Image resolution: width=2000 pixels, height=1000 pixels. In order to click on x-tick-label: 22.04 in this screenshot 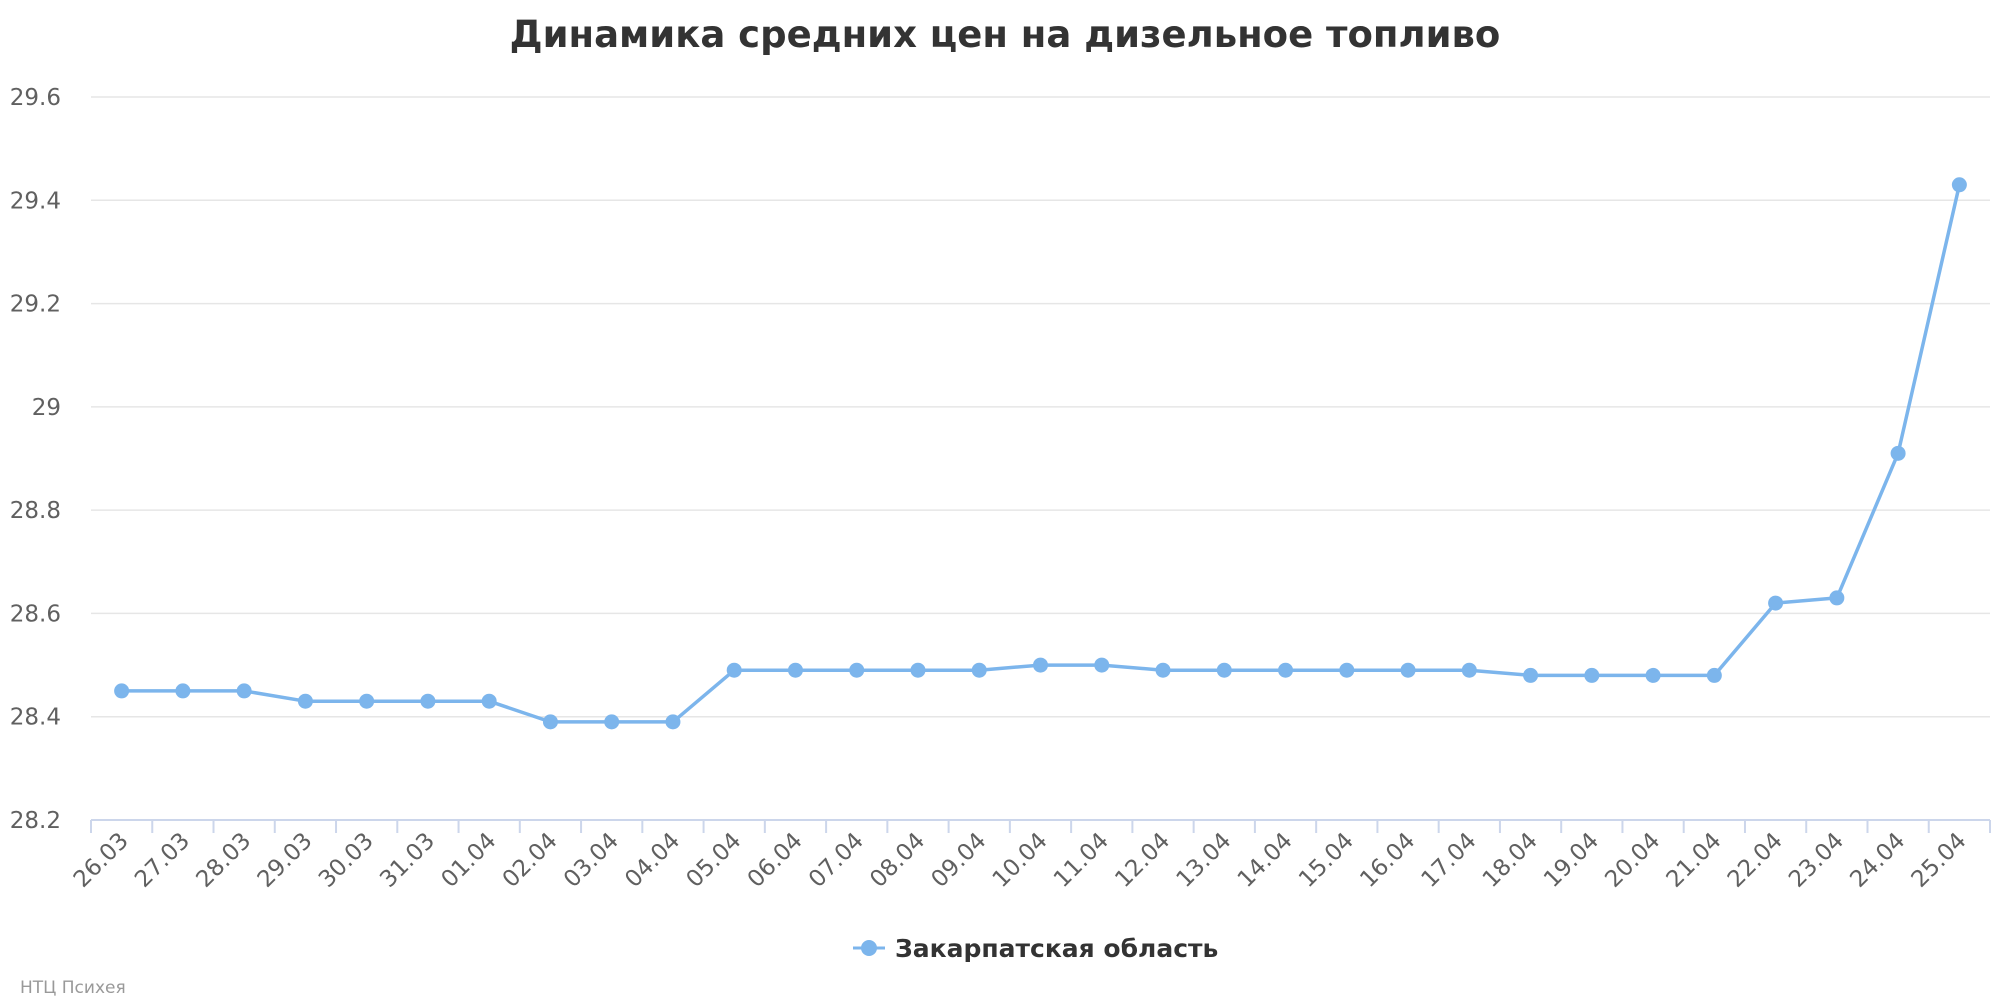, I will do `click(1755, 860)`.